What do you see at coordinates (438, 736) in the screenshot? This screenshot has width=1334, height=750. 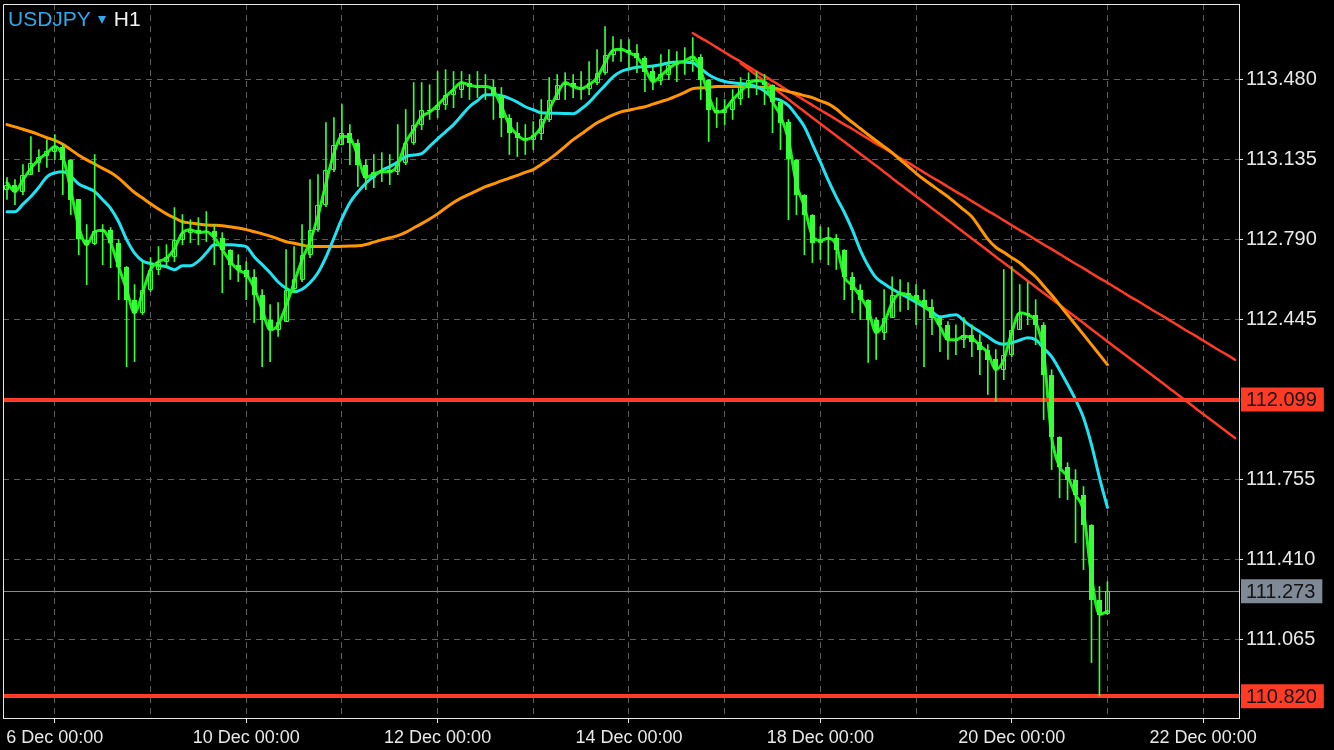 I see `x-tick-label: 12 Dec 00:00` at bounding box center [438, 736].